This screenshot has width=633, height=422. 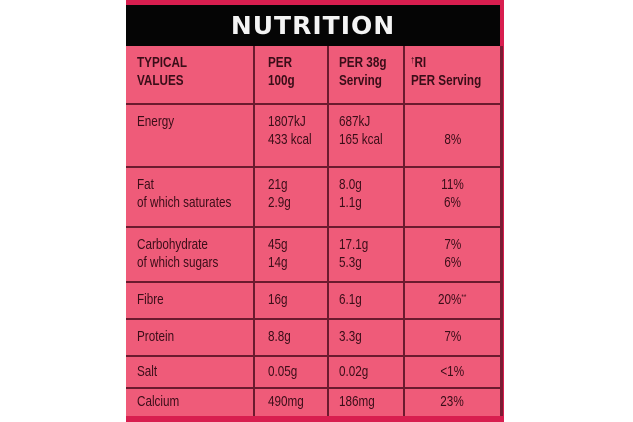 I want to click on col-header-per-serving: PER 38g Serving, so click(x=367, y=74).